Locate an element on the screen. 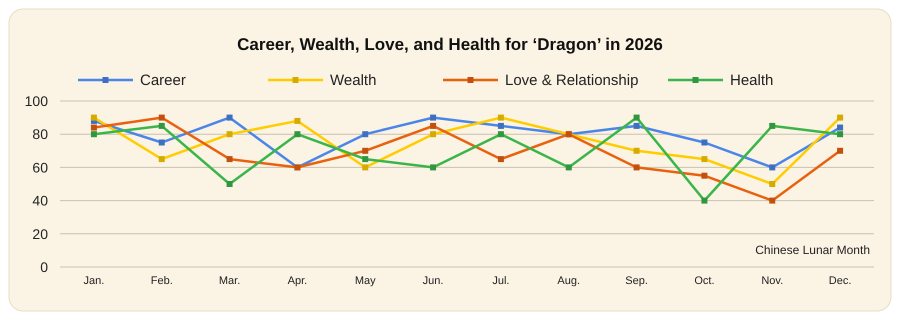  chart-title: Career, Wealth, Love, and Health for ‘Dragon’ in 2026 is located at coordinates (450, 44).